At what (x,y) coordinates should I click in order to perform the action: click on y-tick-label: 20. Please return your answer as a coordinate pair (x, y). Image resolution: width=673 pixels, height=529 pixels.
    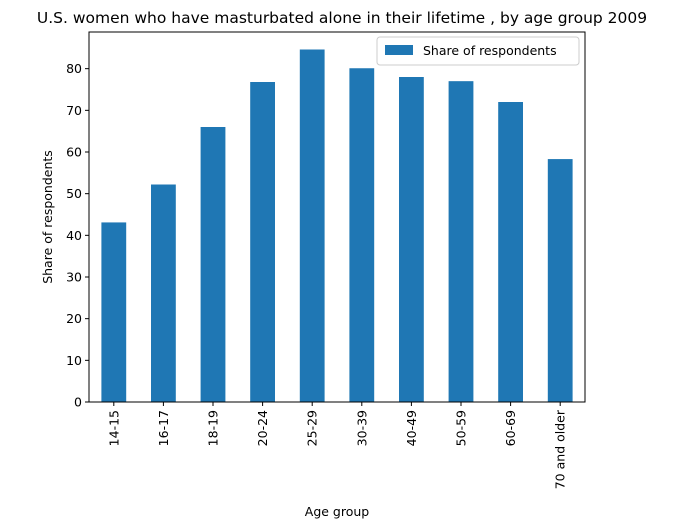
    Looking at the image, I should click on (74, 318).